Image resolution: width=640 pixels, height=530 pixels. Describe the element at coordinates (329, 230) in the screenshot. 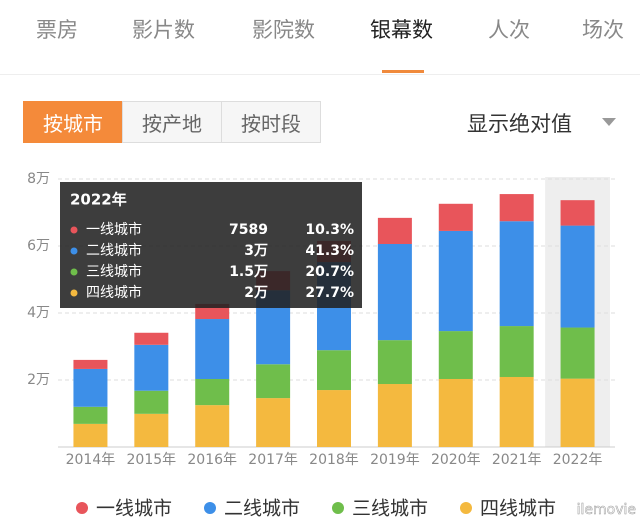

I see `tooltip-share: 10.3%` at that location.